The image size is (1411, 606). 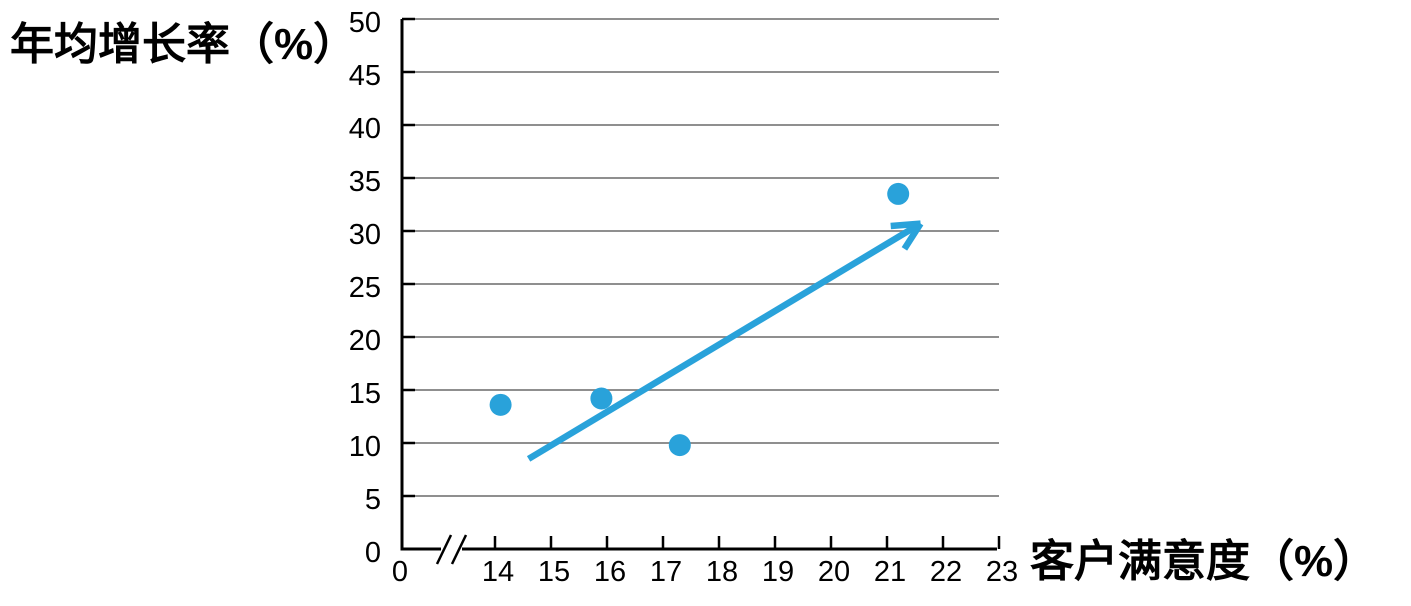 What do you see at coordinates (666, 572) in the screenshot?
I see `x-tick-label: 17` at bounding box center [666, 572].